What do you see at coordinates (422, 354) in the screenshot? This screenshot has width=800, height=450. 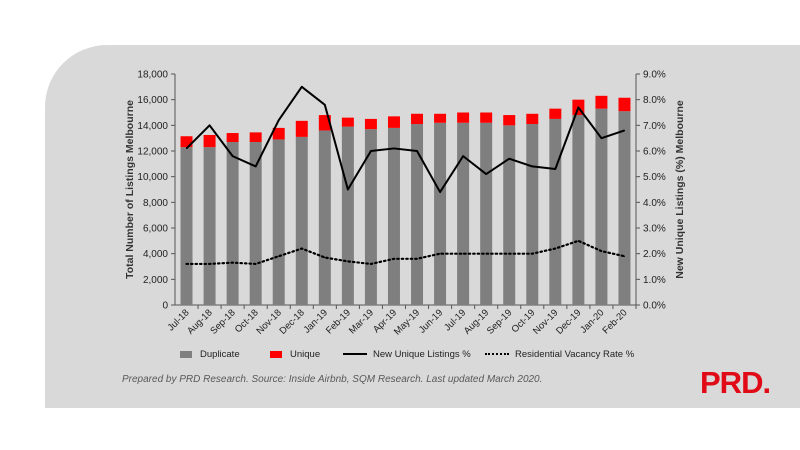 I see `legend-label-new-unique-listings: New Unique Listings %` at bounding box center [422, 354].